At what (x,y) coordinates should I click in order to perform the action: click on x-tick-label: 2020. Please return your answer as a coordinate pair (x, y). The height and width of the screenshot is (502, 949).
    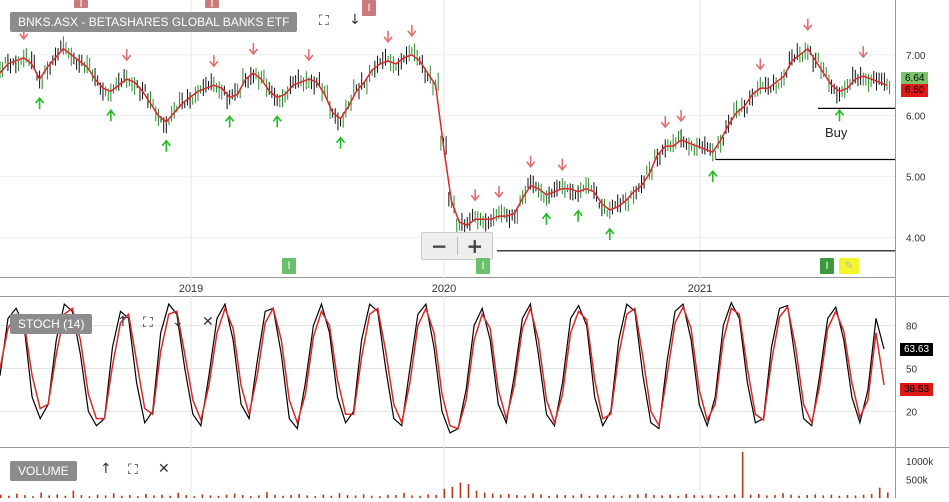
    Looking at the image, I should click on (444, 289).